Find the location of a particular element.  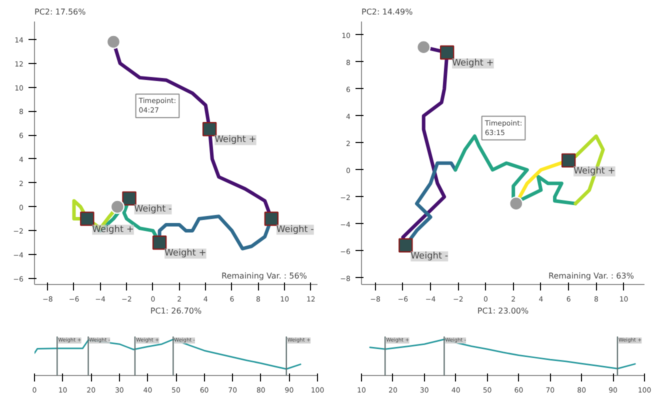

annotation: Remaining Var. : 63% is located at coordinates (591, 276).